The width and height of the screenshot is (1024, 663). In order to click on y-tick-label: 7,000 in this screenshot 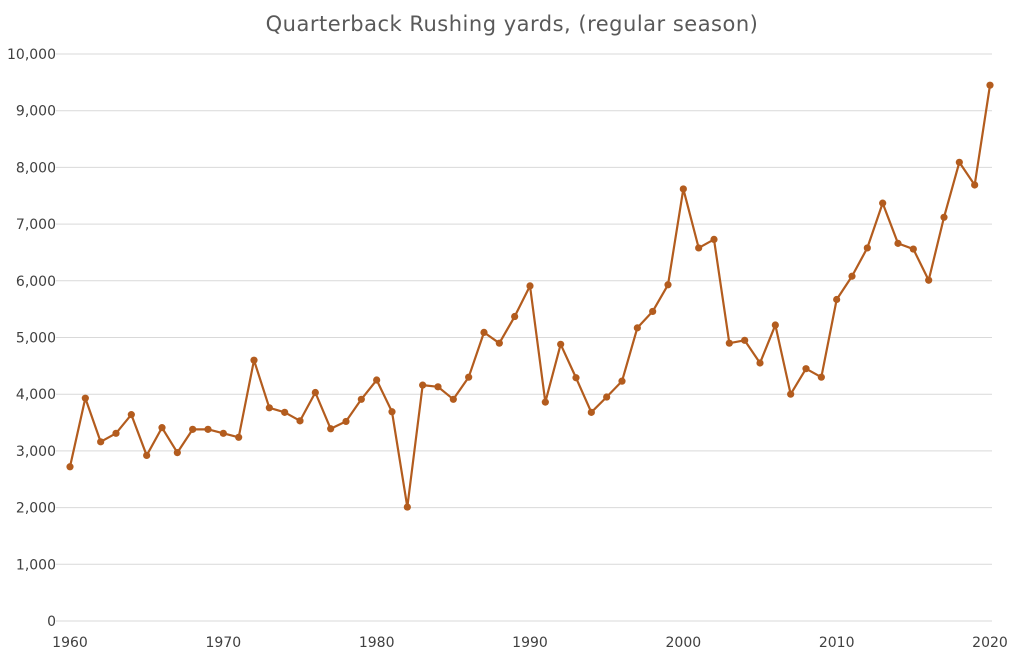, I will do `click(36, 225)`.